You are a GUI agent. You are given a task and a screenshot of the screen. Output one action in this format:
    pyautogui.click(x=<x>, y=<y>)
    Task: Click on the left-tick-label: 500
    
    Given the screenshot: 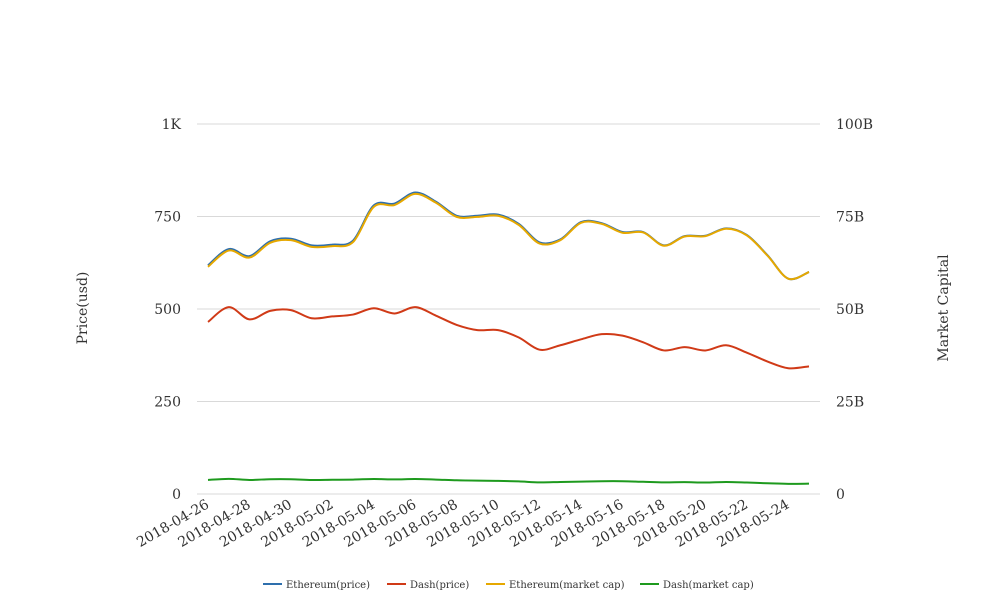 What is the action you would take?
    pyautogui.click(x=167, y=310)
    